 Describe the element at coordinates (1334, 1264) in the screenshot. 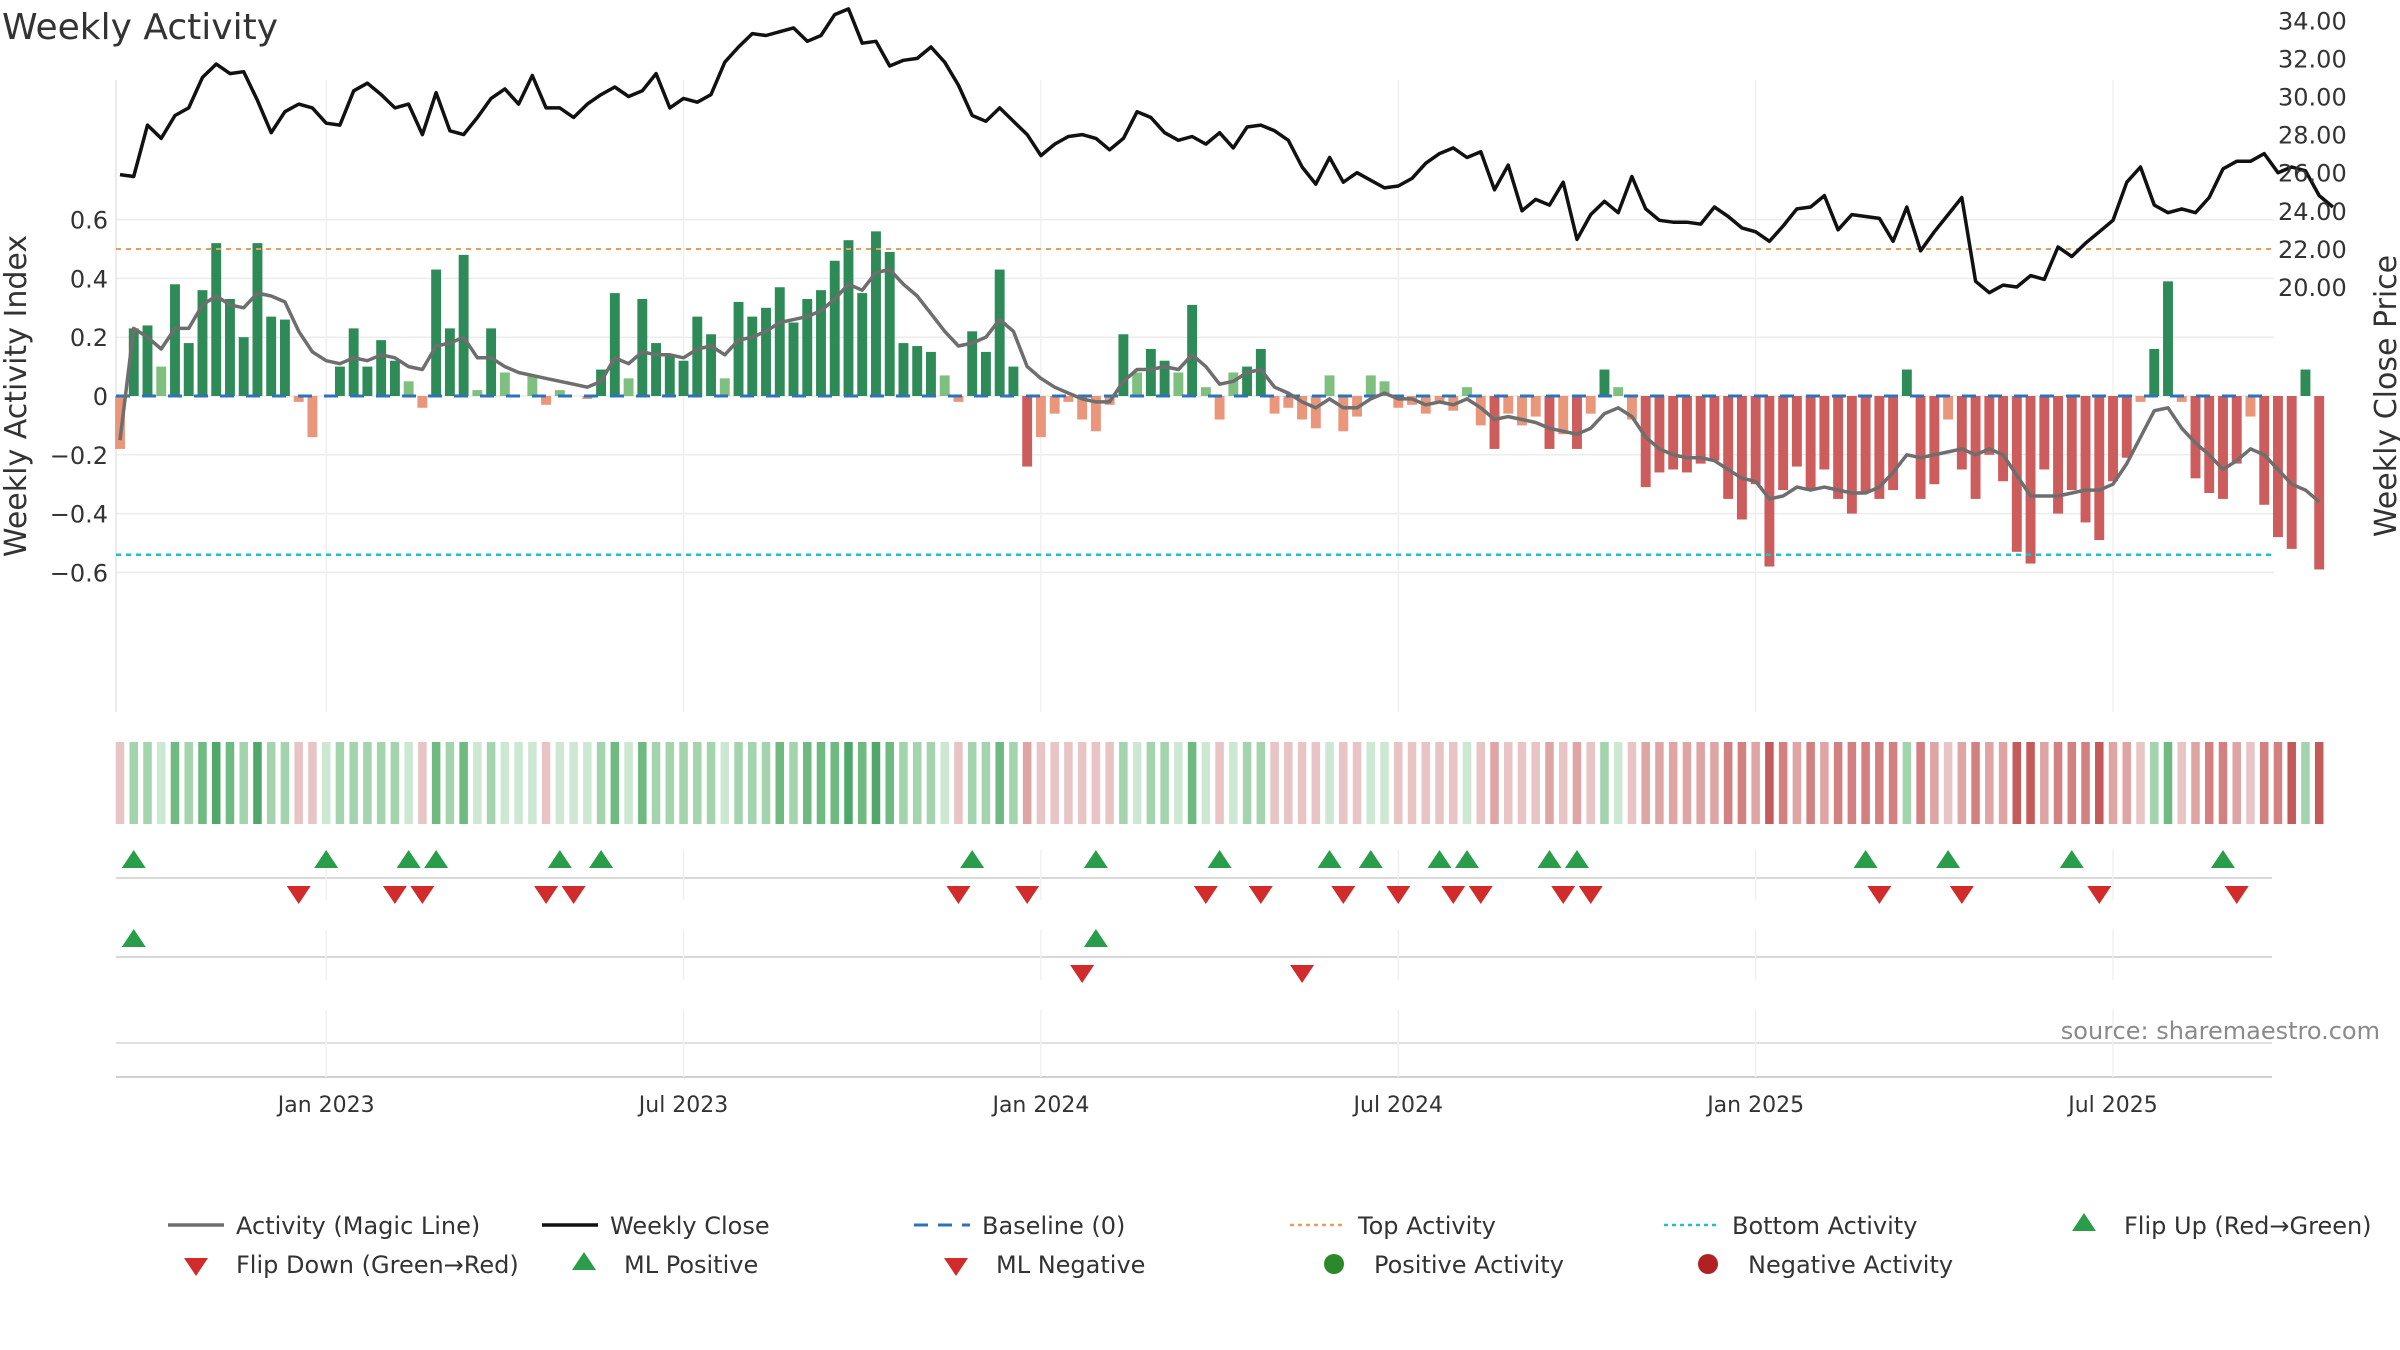

I see `legend-circle-icon` at that location.